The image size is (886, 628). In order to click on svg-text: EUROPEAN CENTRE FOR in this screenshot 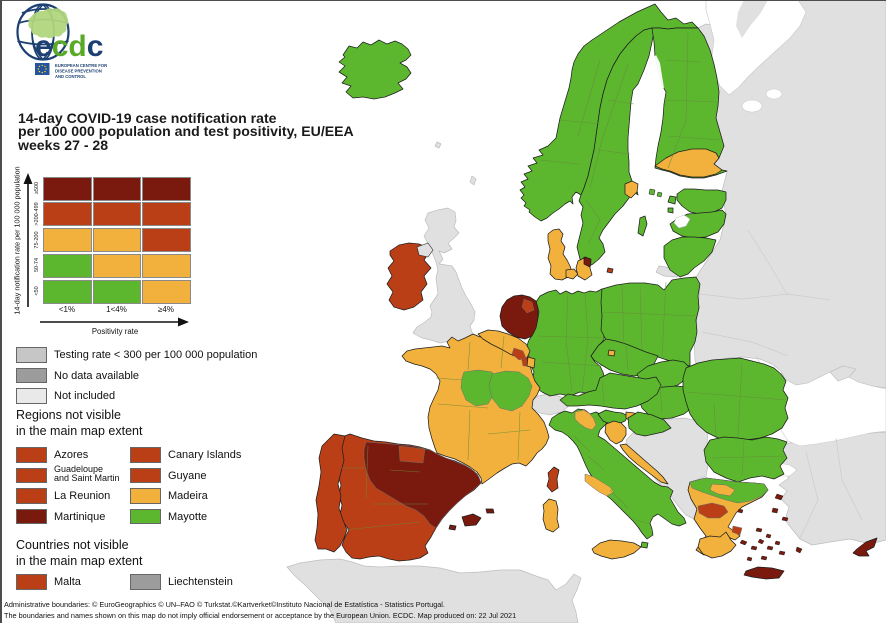, I will do `click(81, 65)`.